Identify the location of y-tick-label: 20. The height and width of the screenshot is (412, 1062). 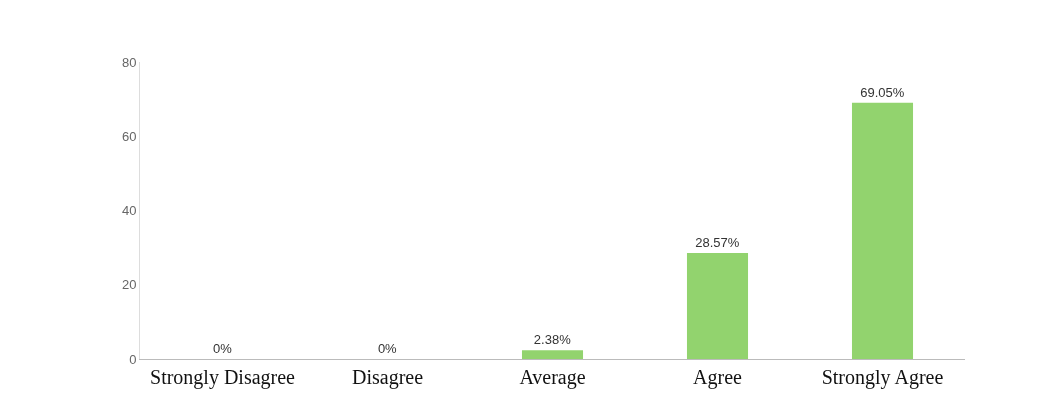
(129, 285).